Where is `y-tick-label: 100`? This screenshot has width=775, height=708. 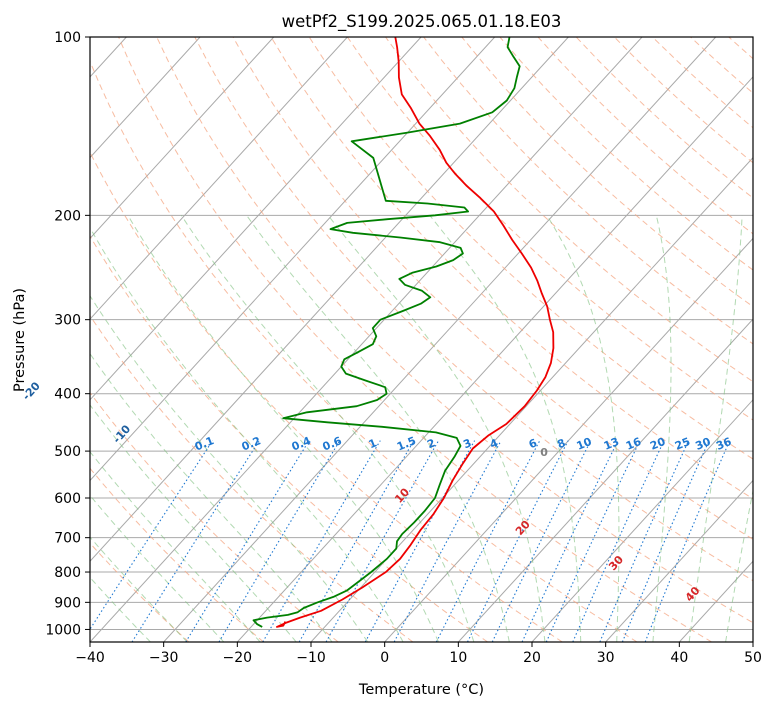 y-tick-label: 100 is located at coordinates (67, 38).